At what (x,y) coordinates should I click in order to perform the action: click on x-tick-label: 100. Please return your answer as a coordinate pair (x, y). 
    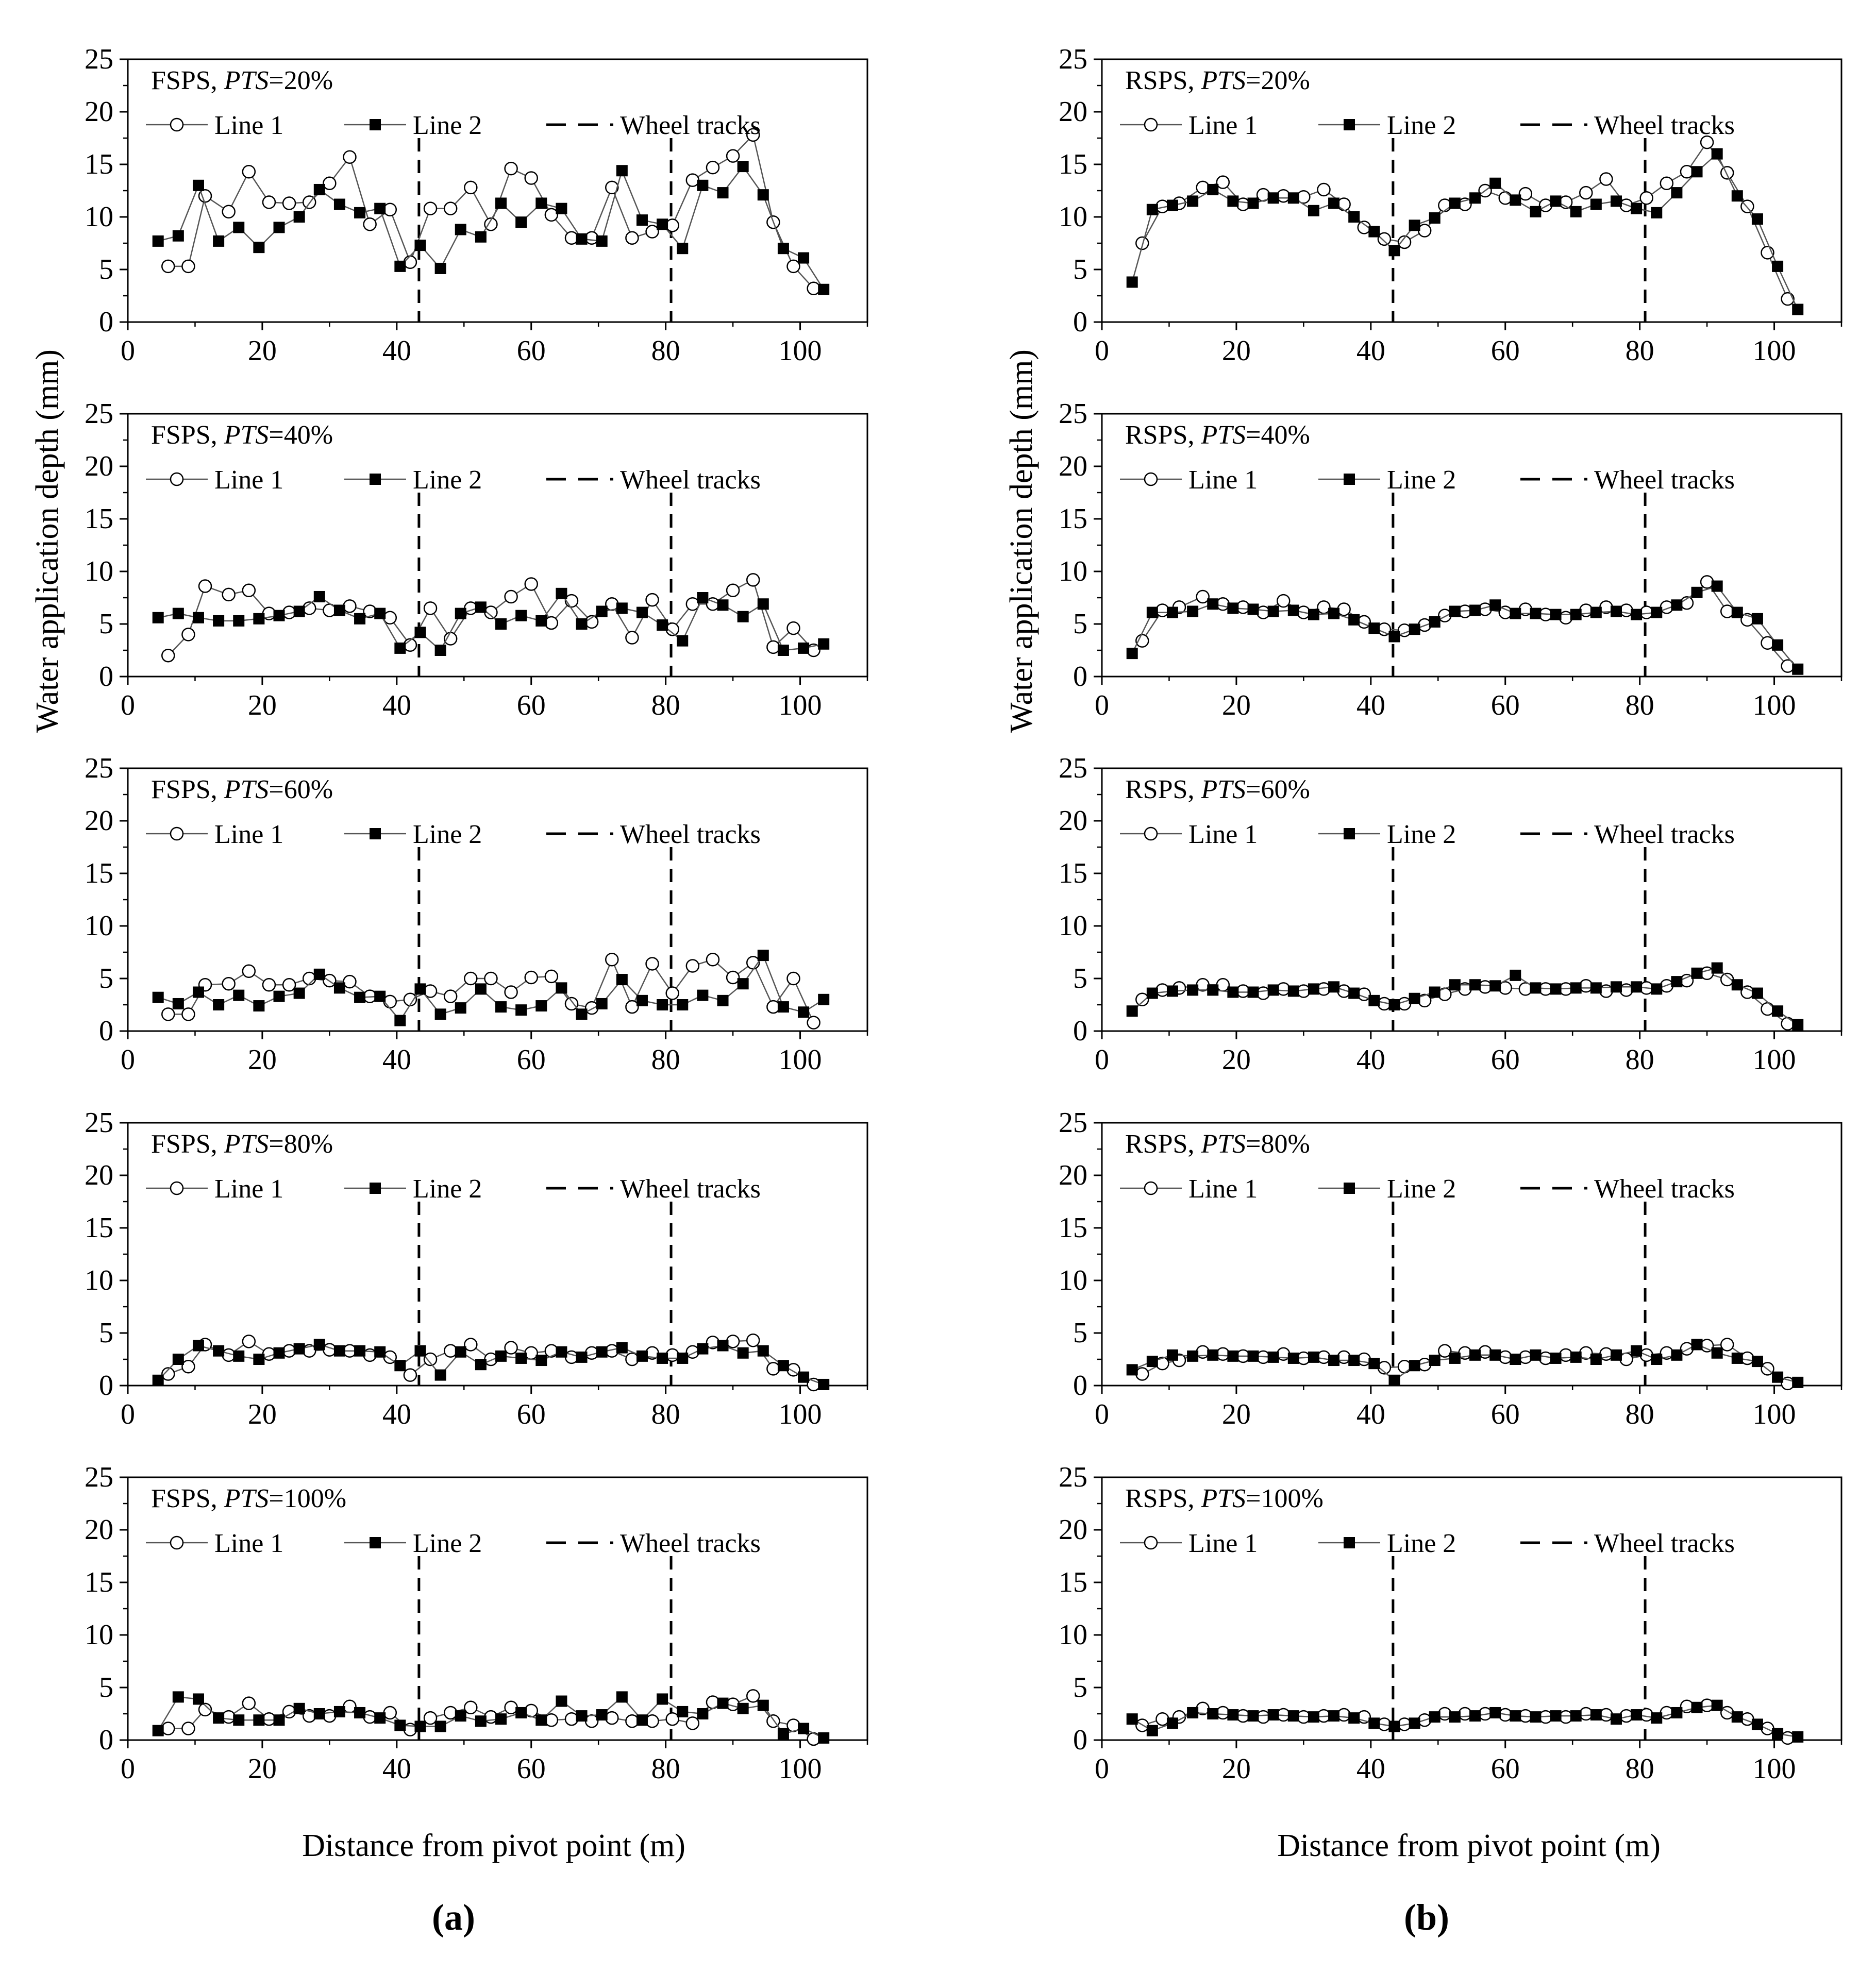
    Looking at the image, I should click on (1774, 1414).